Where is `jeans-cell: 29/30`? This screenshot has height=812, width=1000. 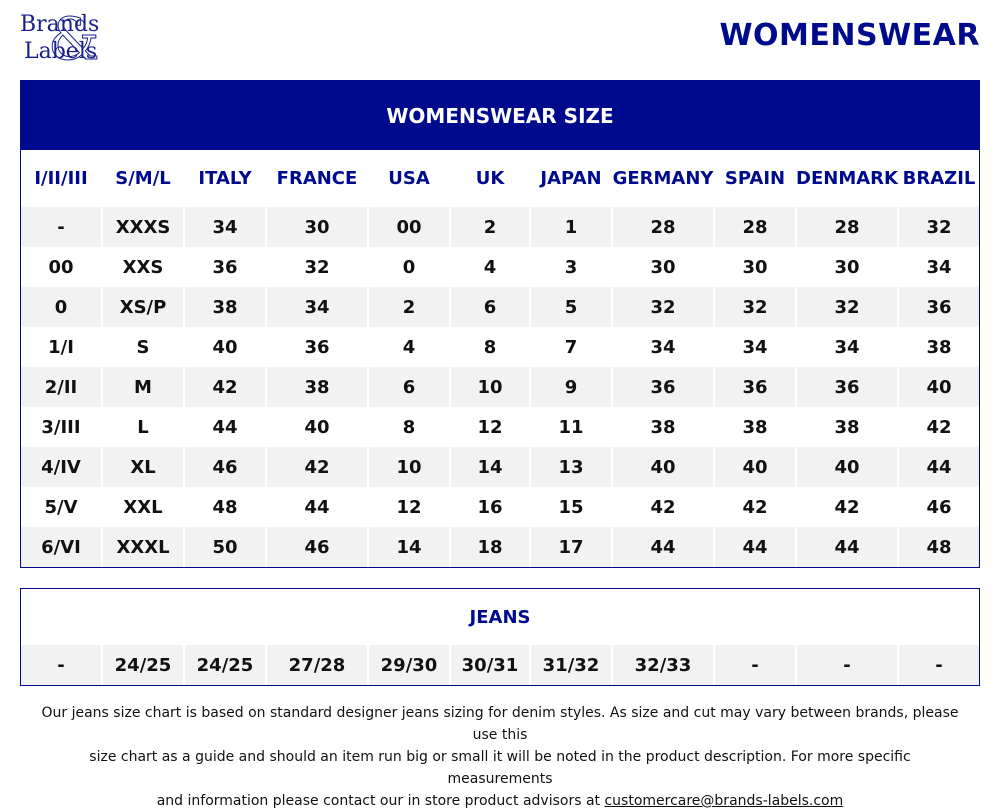
jeans-cell: 29/30 is located at coordinates (410, 665).